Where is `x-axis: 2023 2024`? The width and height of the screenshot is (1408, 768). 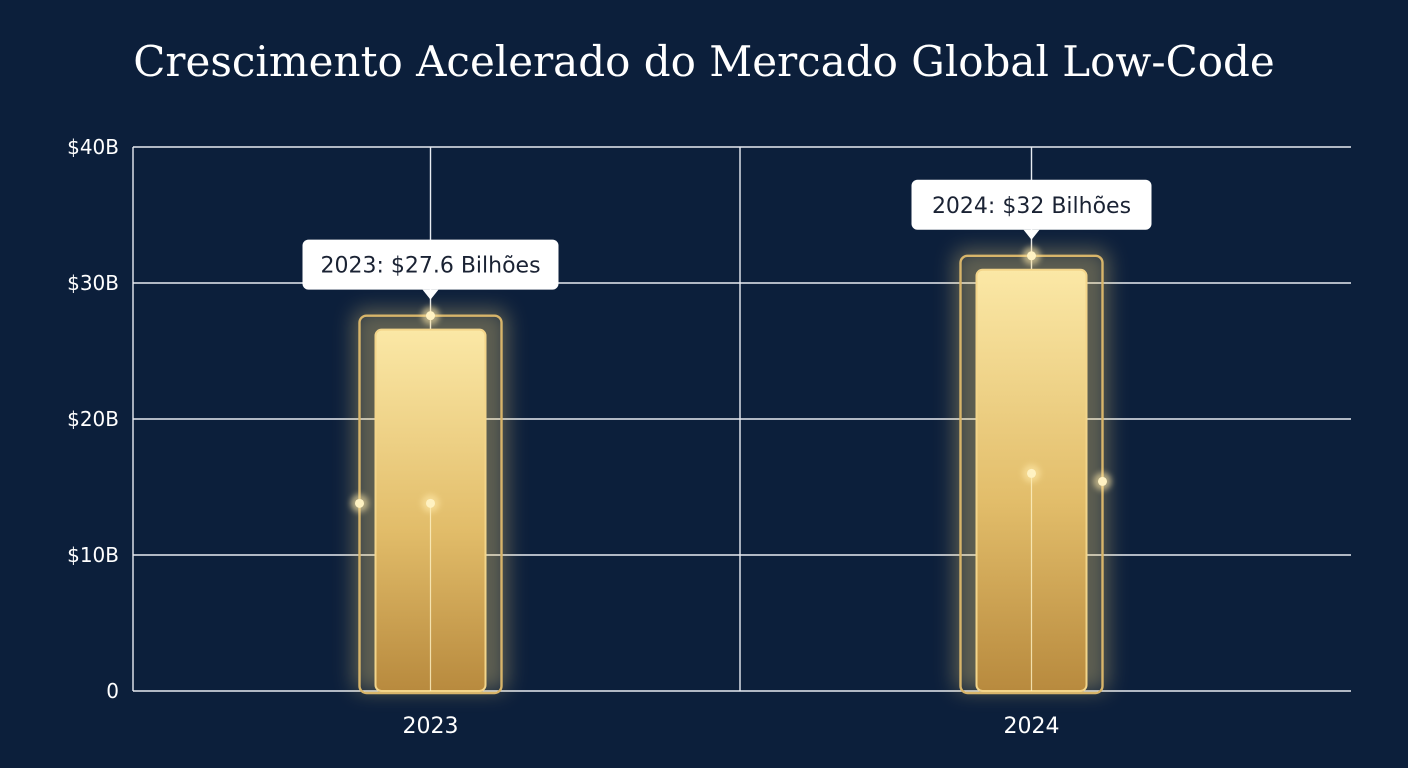
x-axis: 2023 2024 is located at coordinates (731, 726).